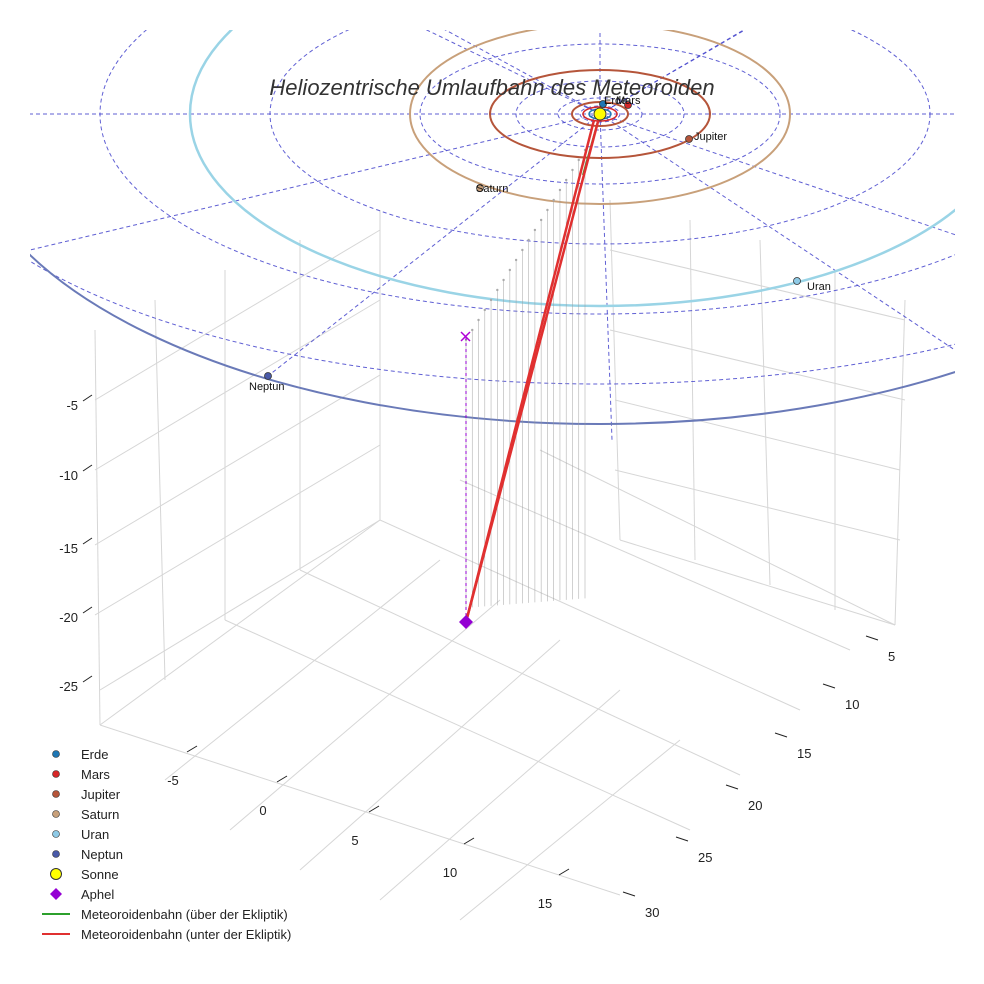  What do you see at coordinates (100, 814) in the screenshot?
I see `legend-label: Saturn` at bounding box center [100, 814].